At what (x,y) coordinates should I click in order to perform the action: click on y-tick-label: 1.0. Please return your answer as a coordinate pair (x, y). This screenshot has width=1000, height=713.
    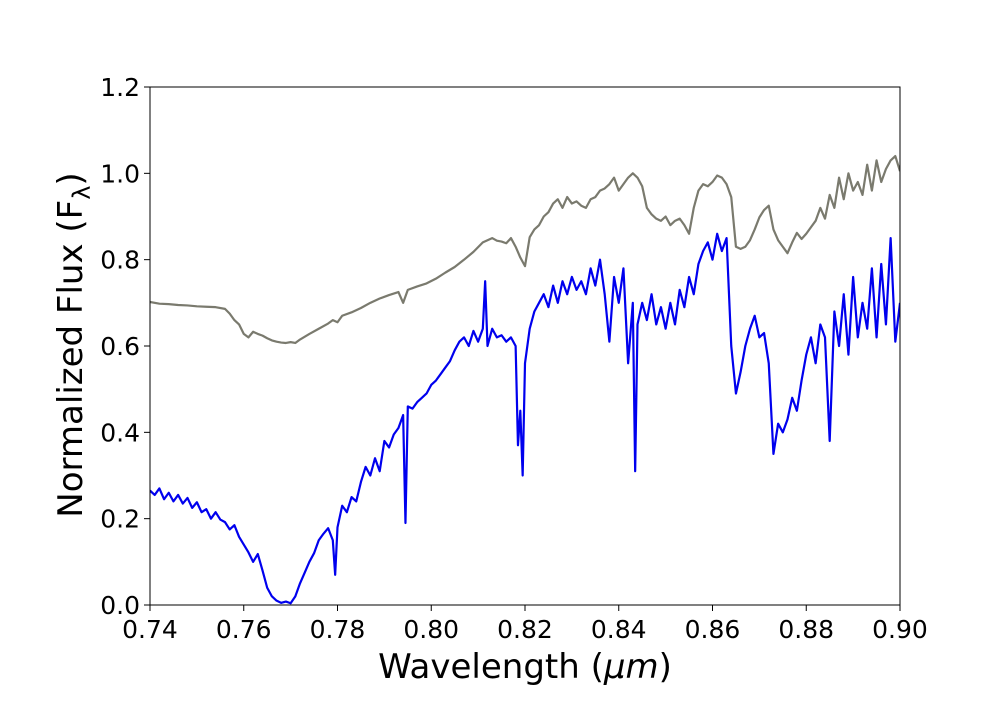
    Looking at the image, I should click on (120, 173).